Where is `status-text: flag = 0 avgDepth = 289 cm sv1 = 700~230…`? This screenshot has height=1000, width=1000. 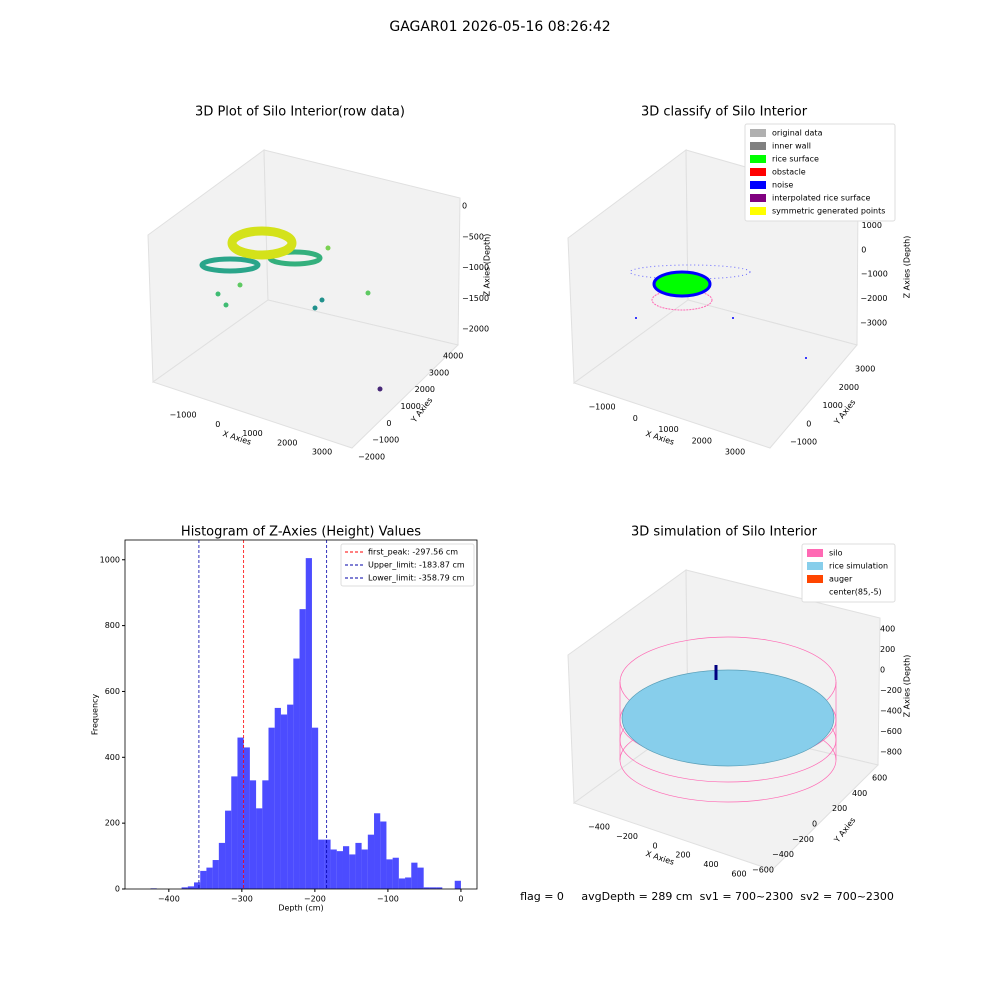
status-text: flag = 0 avgDepth = 289 cm sv1 = 700~230… is located at coordinates (707, 896).